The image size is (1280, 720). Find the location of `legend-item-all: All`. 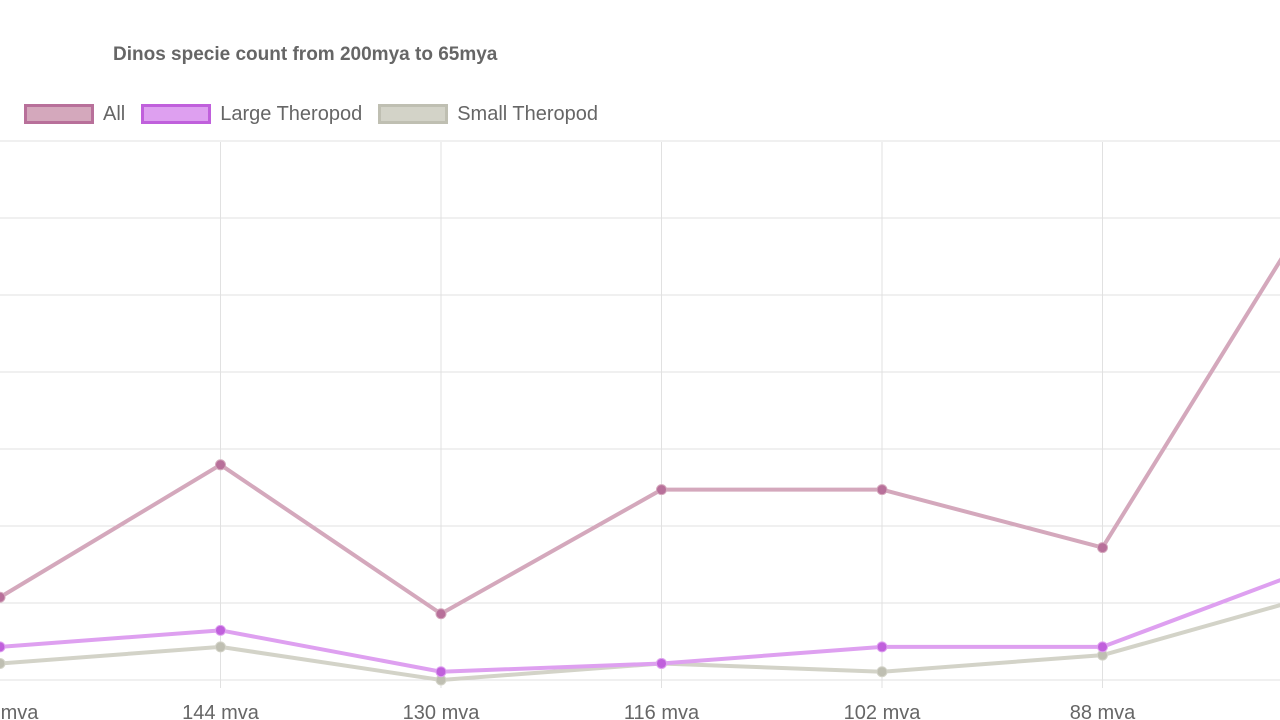

legend-item-all: All is located at coordinates (74, 114).